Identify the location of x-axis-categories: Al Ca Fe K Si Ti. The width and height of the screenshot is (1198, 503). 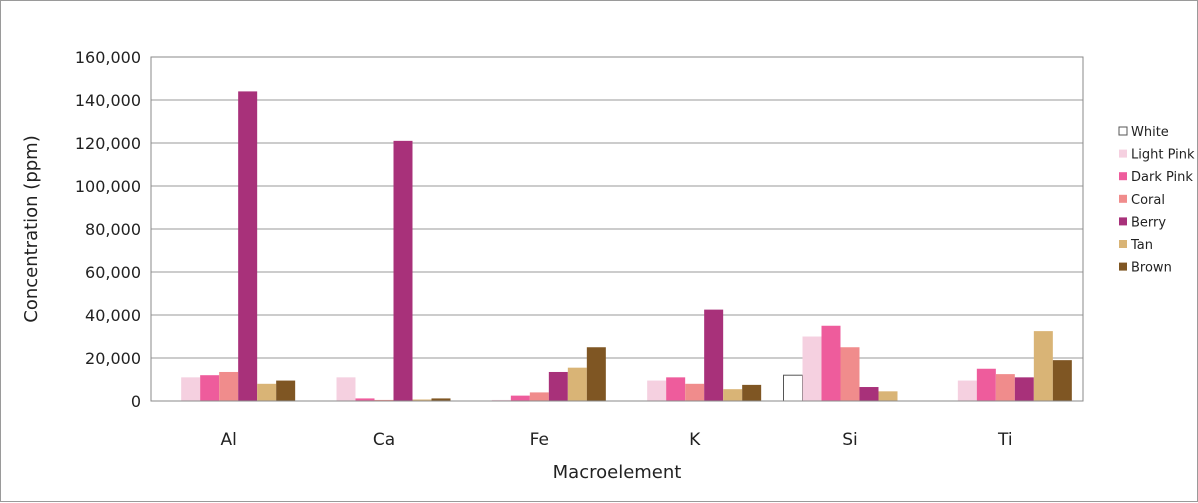
(616, 440).